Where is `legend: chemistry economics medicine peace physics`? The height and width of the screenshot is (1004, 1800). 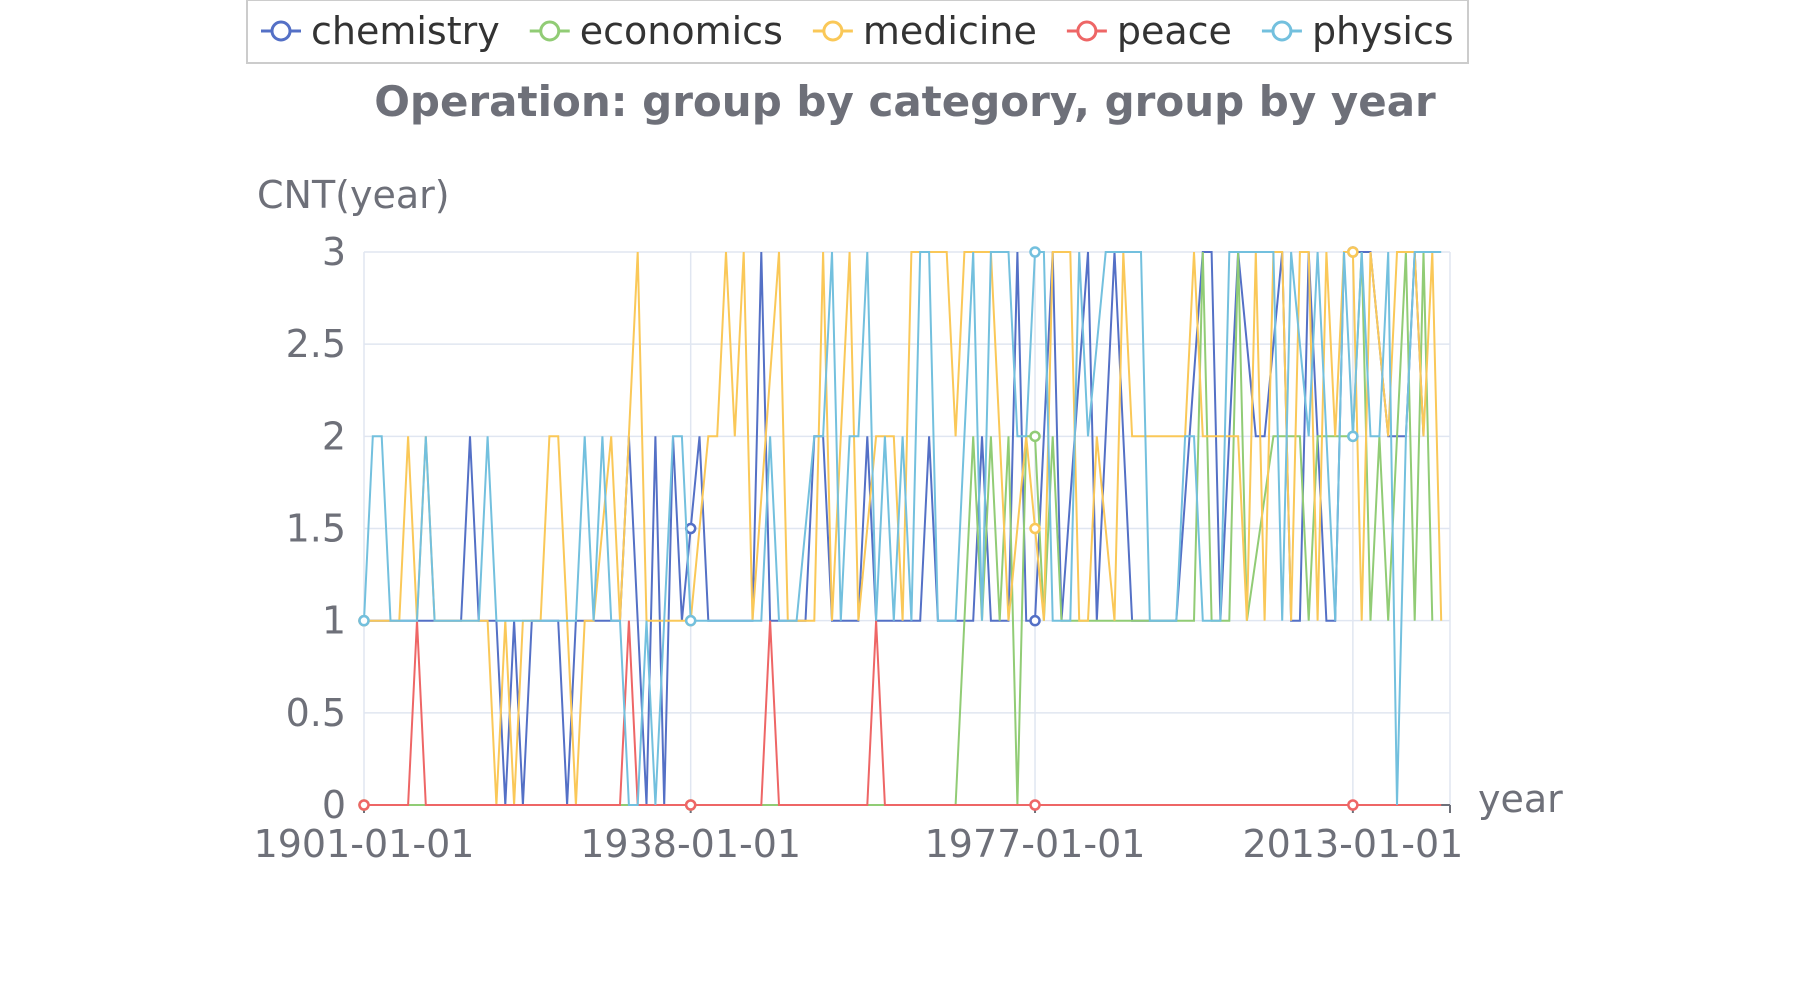 legend: chemistry economics medicine peace physics is located at coordinates (857, 32).